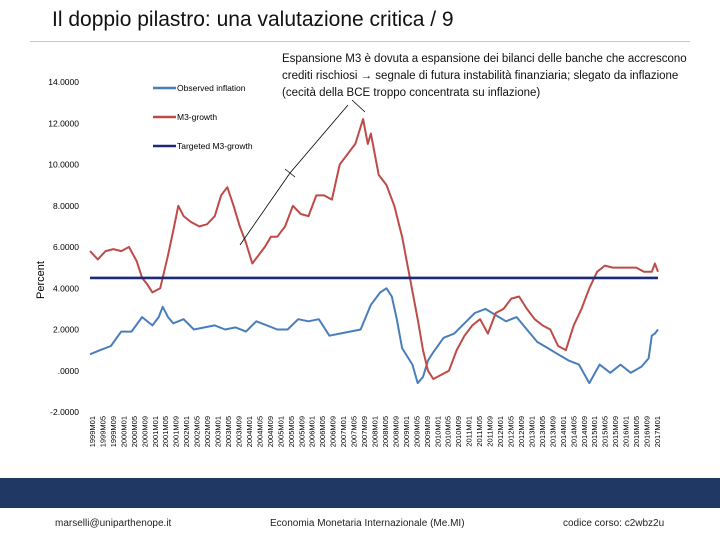 Image resolution: width=720 pixels, height=540 pixels. I want to click on y-tick-label: 4.0000, so click(66, 288).